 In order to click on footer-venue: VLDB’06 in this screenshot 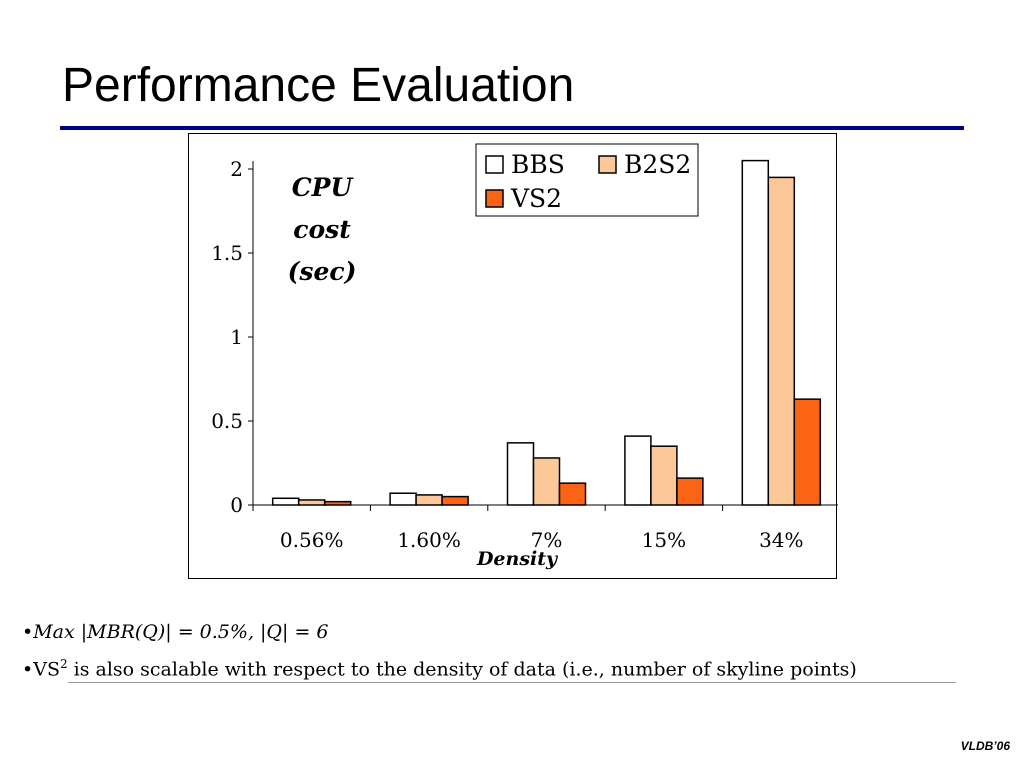, I will do `click(985, 746)`.